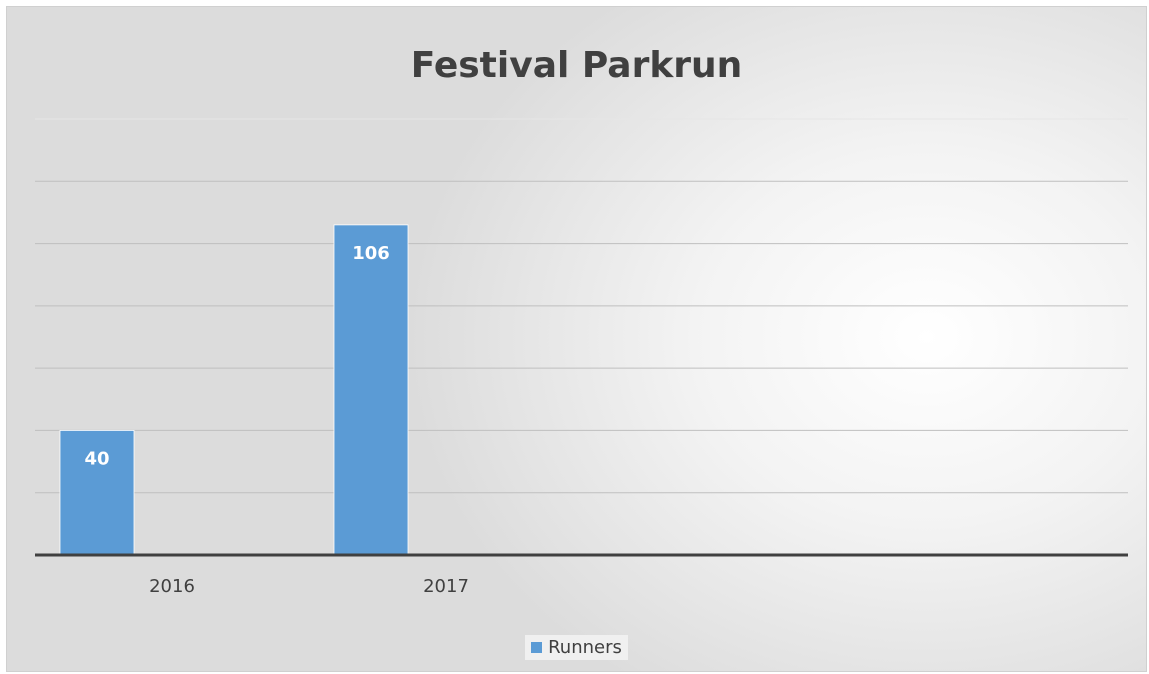 The image size is (1149, 674). Describe the element at coordinates (371, 390) in the screenshot. I see `bar-2017` at that location.